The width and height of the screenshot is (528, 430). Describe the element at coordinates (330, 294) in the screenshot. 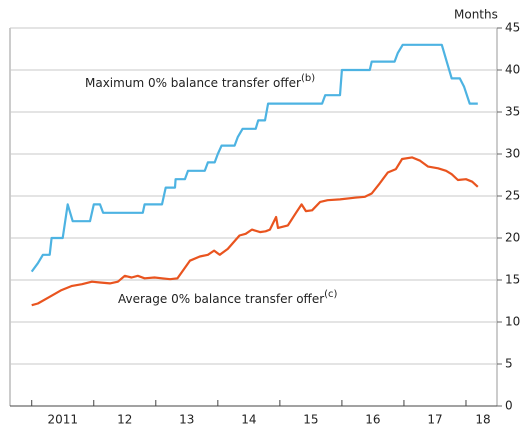

I see `annotation-note: (c)` at that location.